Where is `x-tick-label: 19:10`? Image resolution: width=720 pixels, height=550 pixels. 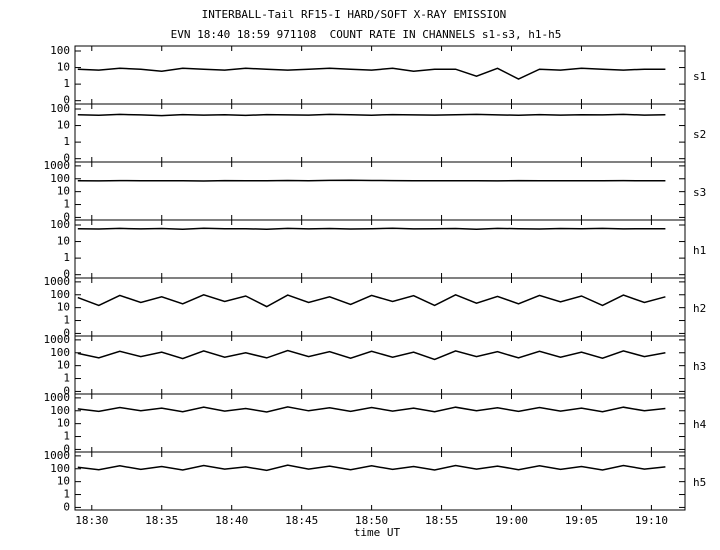 x-tick-label: 19:10 is located at coordinates (651, 520).